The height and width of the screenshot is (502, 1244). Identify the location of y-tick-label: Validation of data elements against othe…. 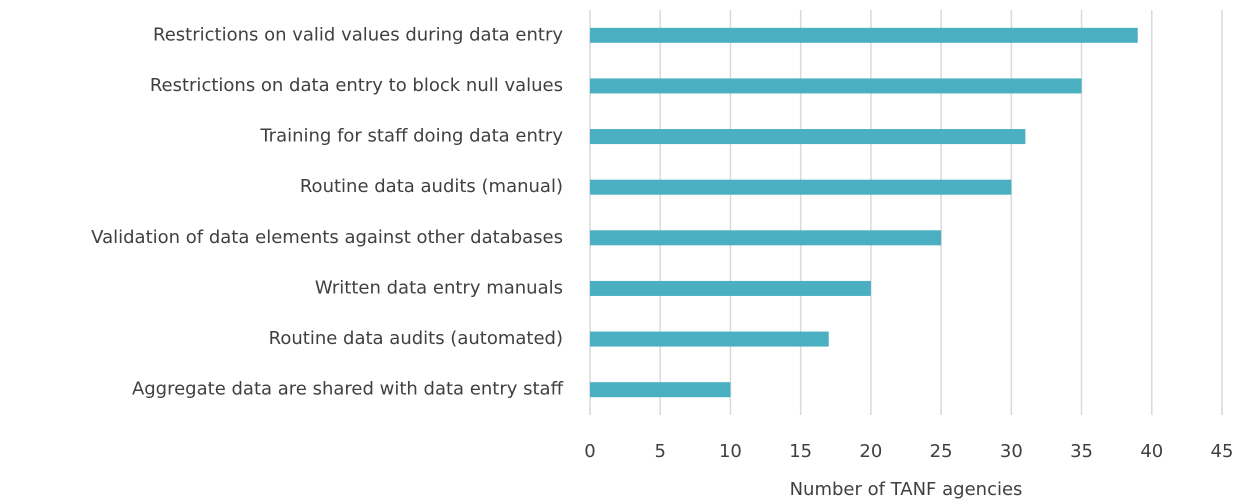
(327, 237).